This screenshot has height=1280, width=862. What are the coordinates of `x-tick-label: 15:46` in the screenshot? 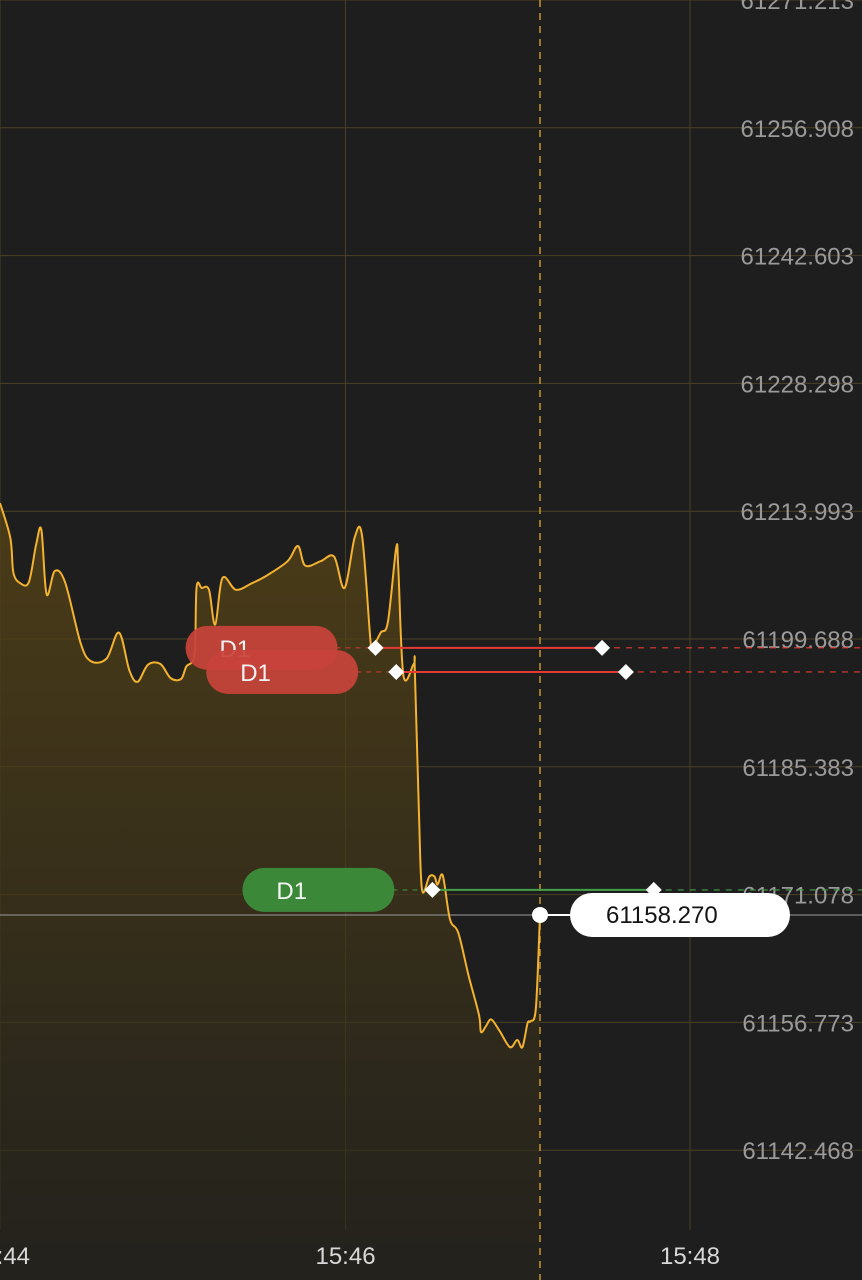 It's located at (345, 1256).